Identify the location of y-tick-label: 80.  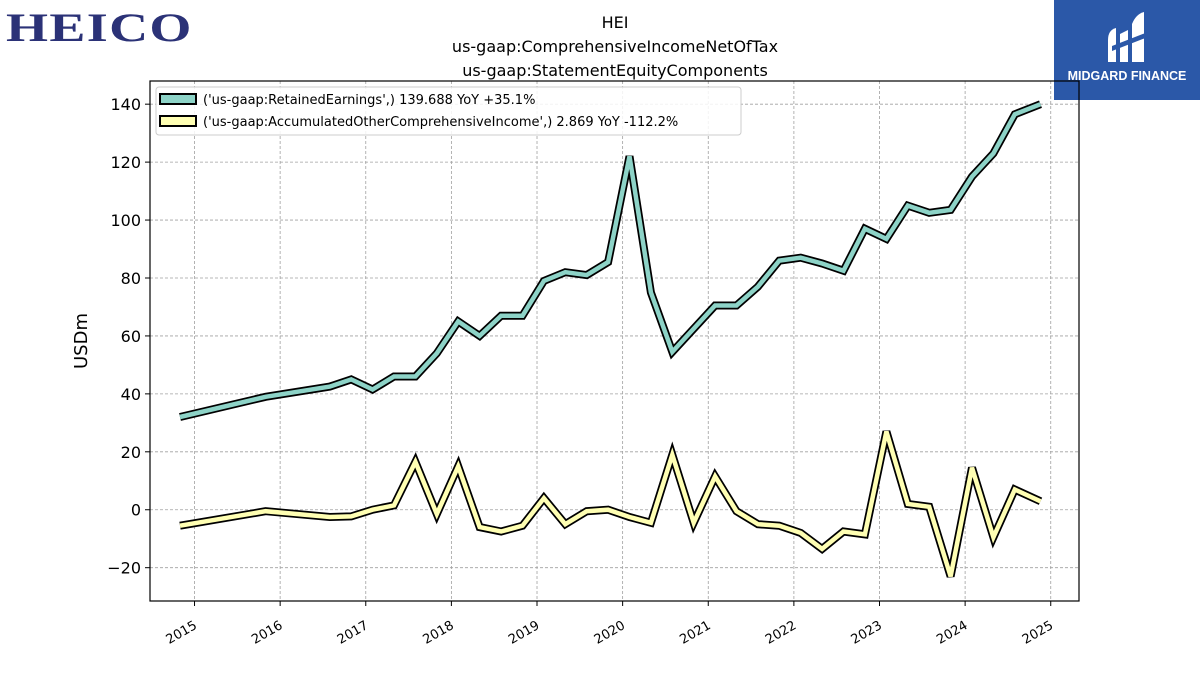
(131, 278).